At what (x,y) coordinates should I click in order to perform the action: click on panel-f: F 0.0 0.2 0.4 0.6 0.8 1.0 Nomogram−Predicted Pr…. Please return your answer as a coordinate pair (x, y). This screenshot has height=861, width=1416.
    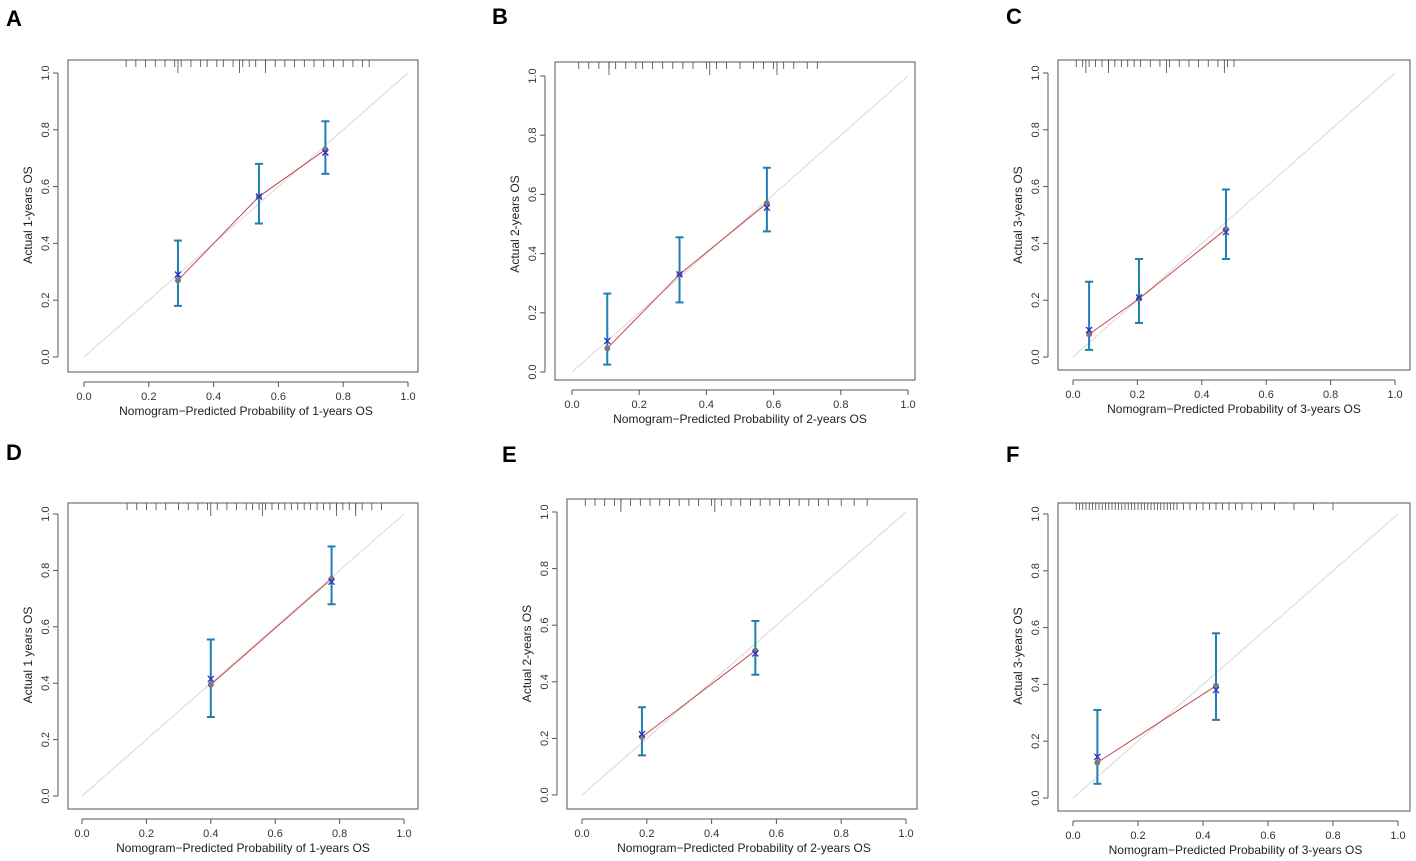
    Looking at the image, I should click on (1208, 649).